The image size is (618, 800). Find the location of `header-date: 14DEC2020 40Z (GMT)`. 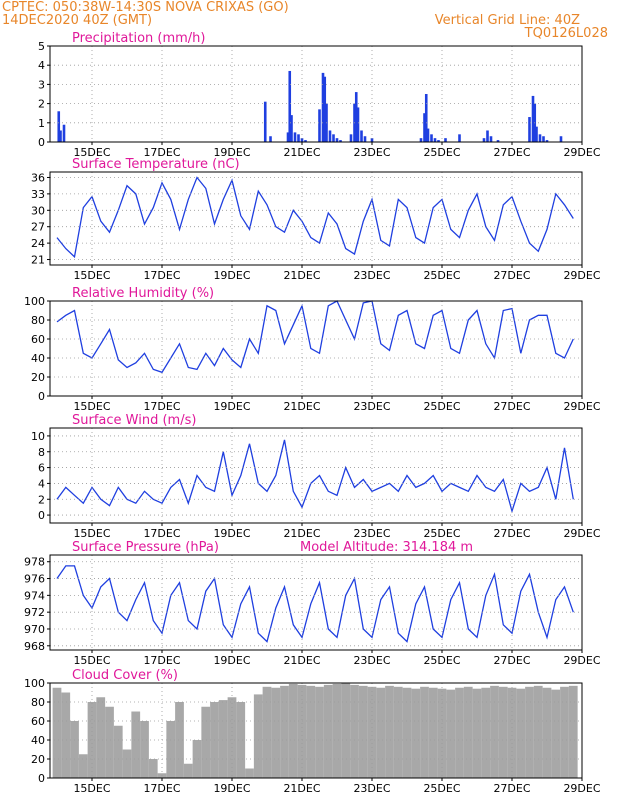

header-date: 14DEC2020 40Z (GMT) is located at coordinates (77, 20).